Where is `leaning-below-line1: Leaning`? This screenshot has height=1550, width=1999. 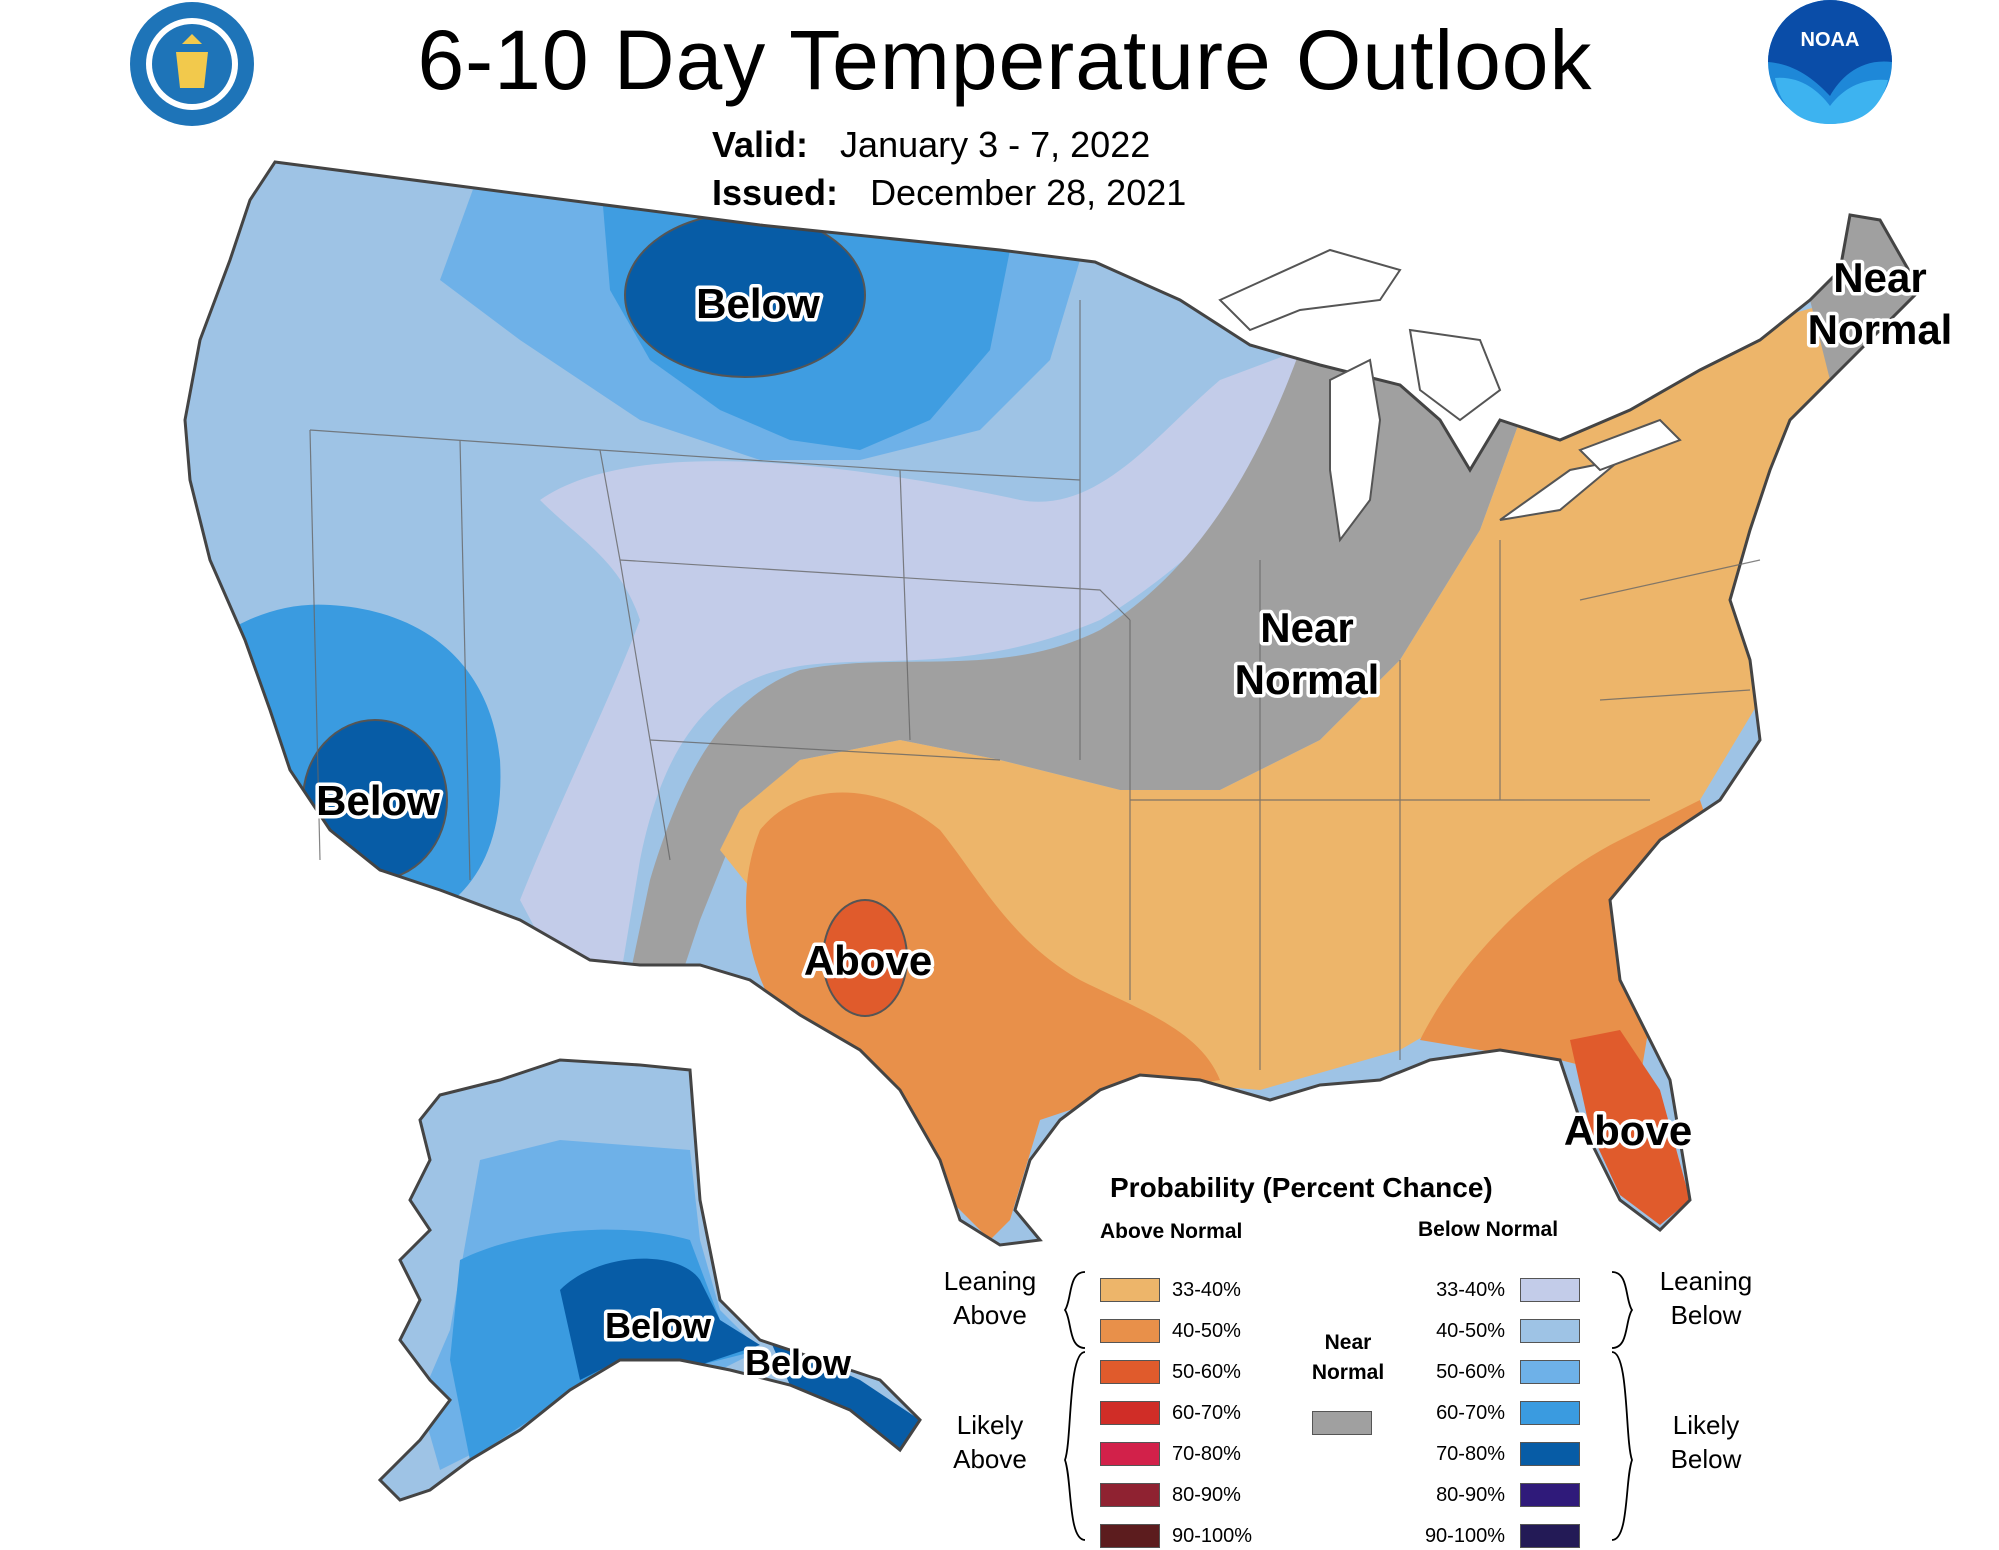
leaning-below-line1: Leaning is located at coordinates (1706, 1281).